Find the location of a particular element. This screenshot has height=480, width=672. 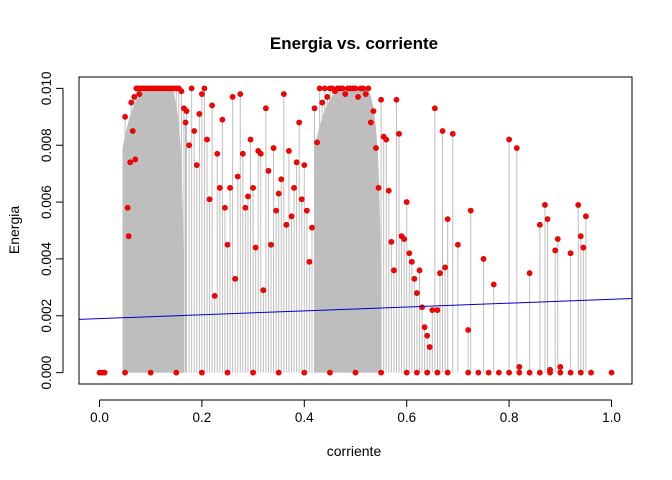

x-tick-label: 0.8 is located at coordinates (509, 417).